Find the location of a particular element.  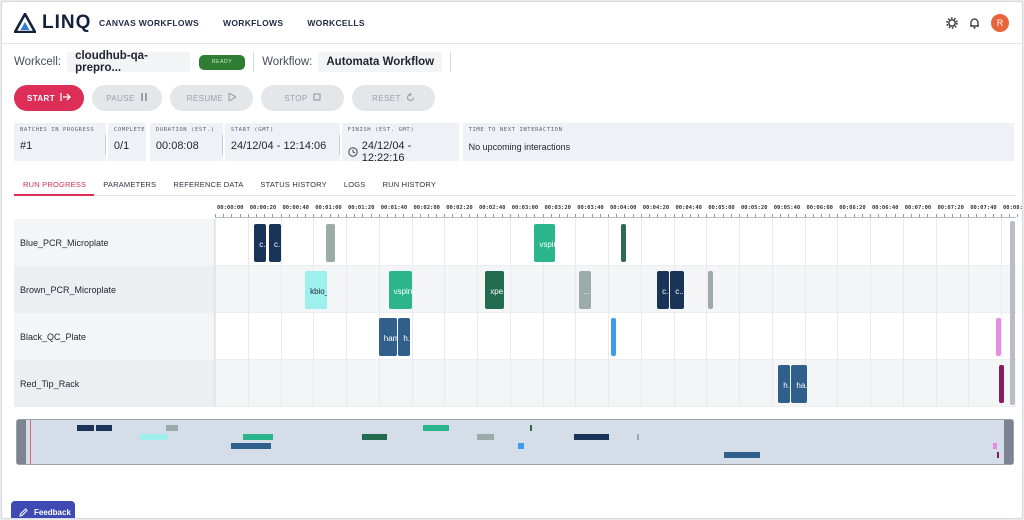

nav-workcells: WORKCELLS is located at coordinates (336, 23).